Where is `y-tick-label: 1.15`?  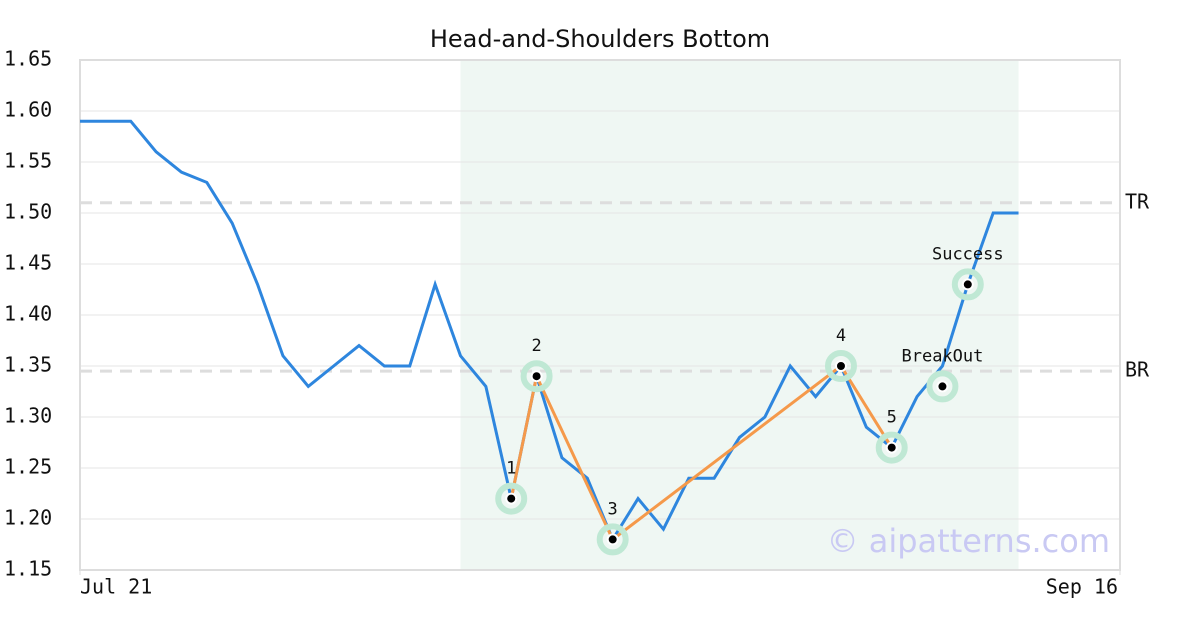
y-tick-label: 1.15 is located at coordinates (28, 569).